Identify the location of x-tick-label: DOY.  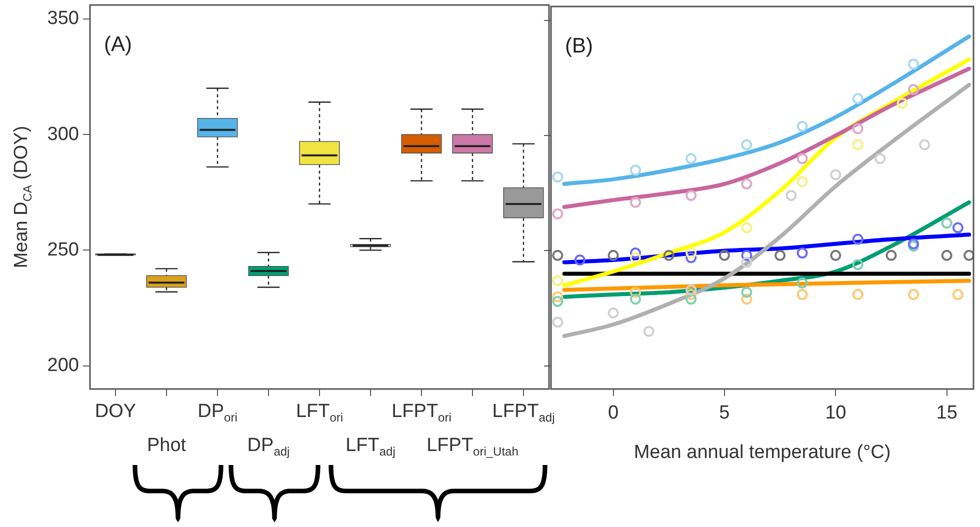
(115, 411).